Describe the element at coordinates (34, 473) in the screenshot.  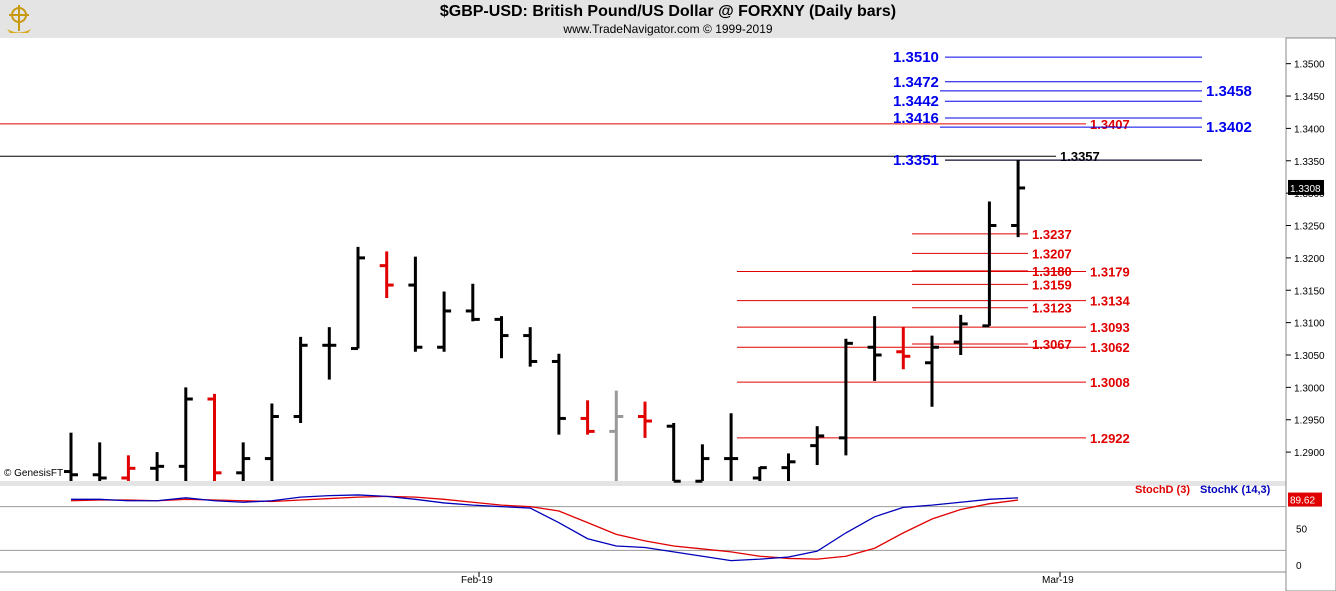
I see `credit-text: © GenesisFT` at that location.